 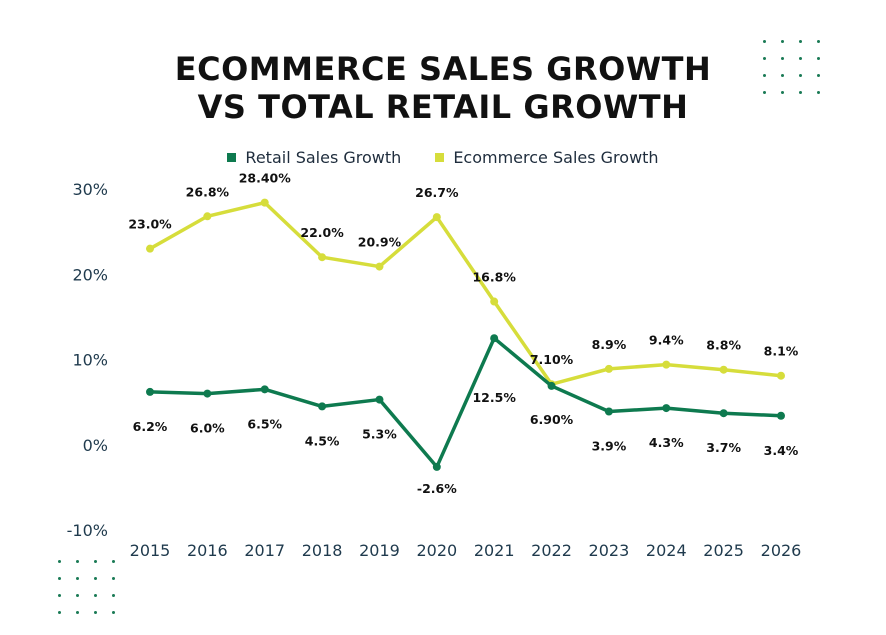 What do you see at coordinates (666, 442) in the screenshot?
I see `data-label-retail: 4.3%` at bounding box center [666, 442].